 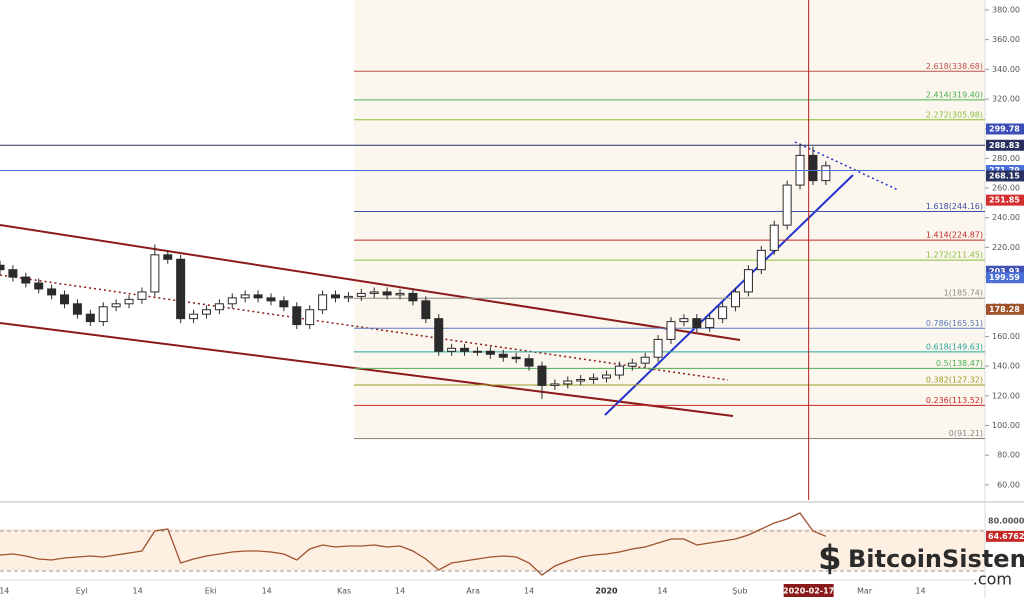 What do you see at coordinates (1004, 145) in the screenshot?
I see `price-label: 288.83` at bounding box center [1004, 145].